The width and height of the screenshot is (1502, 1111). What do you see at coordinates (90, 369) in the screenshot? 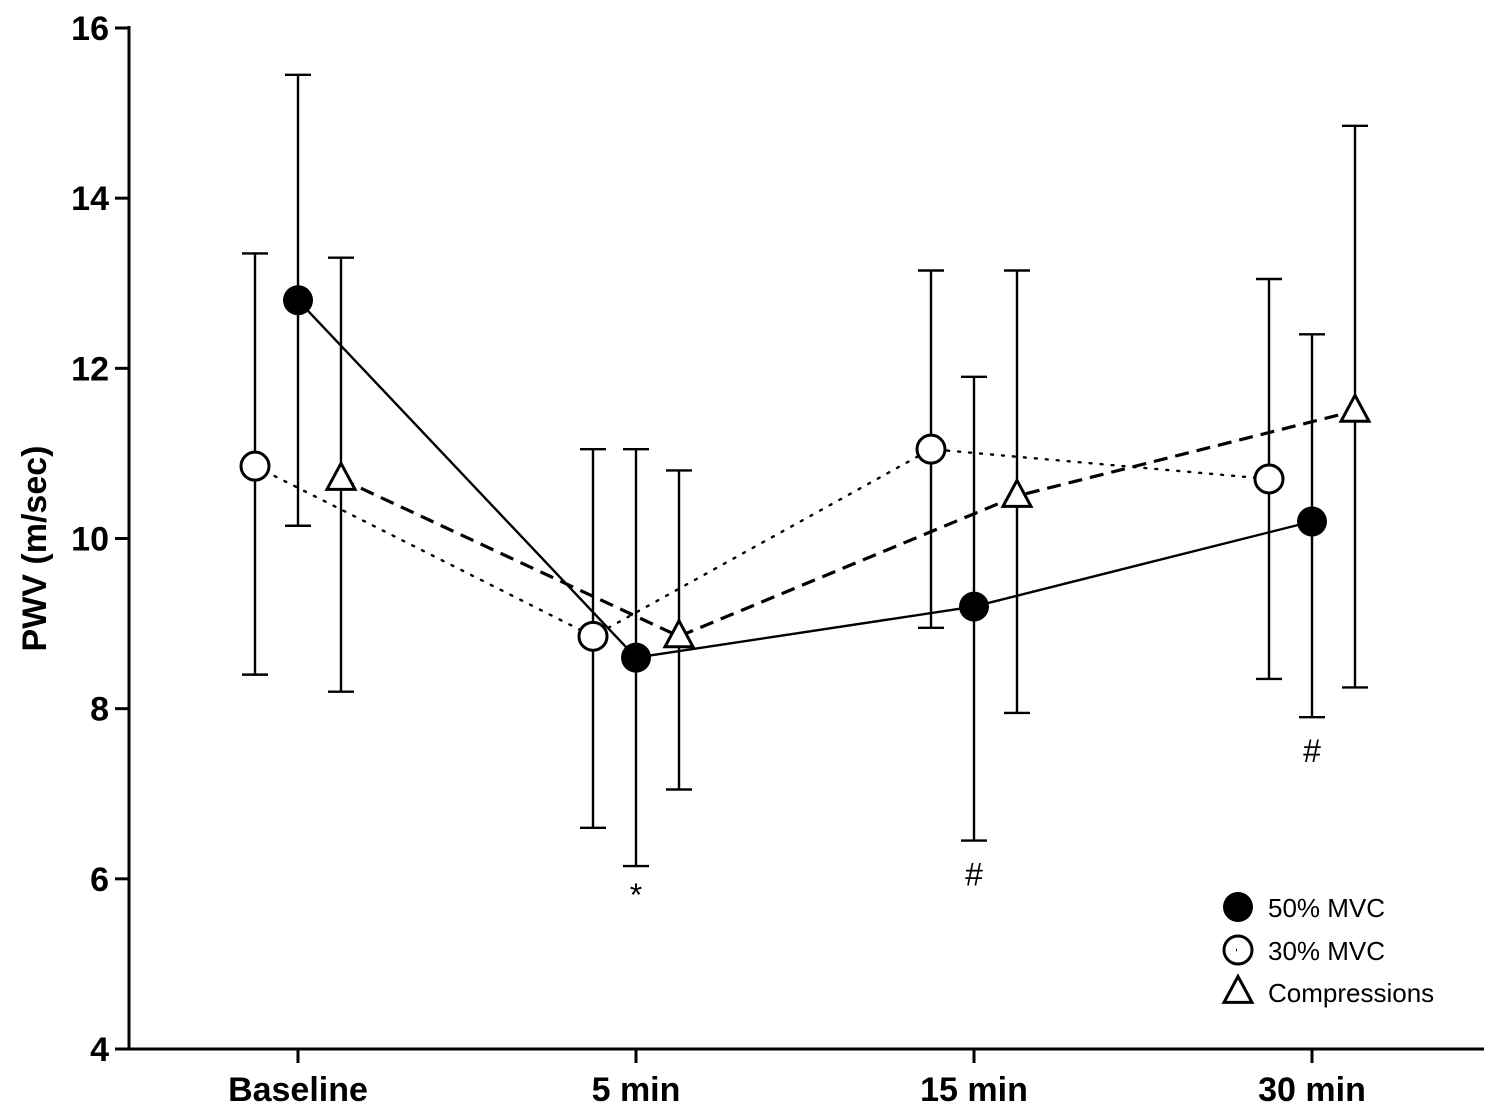
I see `y-tick-label: 12` at bounding box center [90, 369].